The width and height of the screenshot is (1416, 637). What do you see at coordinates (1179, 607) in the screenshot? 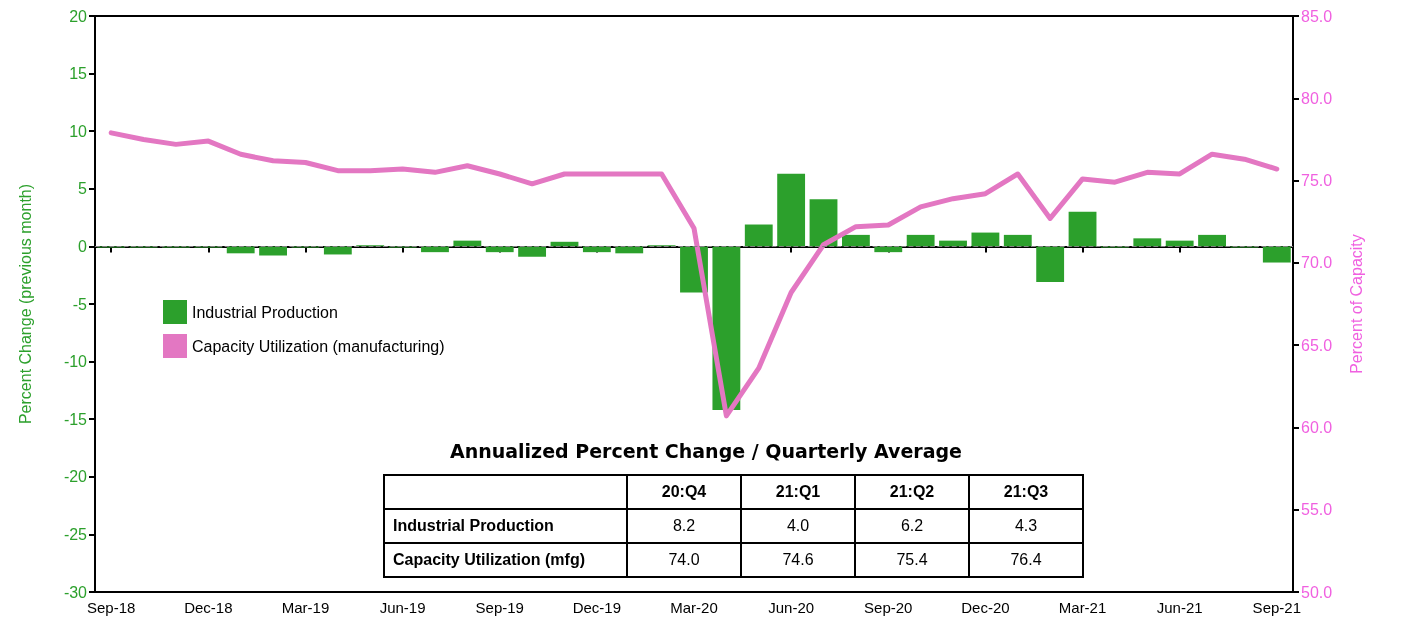
I see `x-tick-label: Jun-21` at bounding box center [1179, 607].